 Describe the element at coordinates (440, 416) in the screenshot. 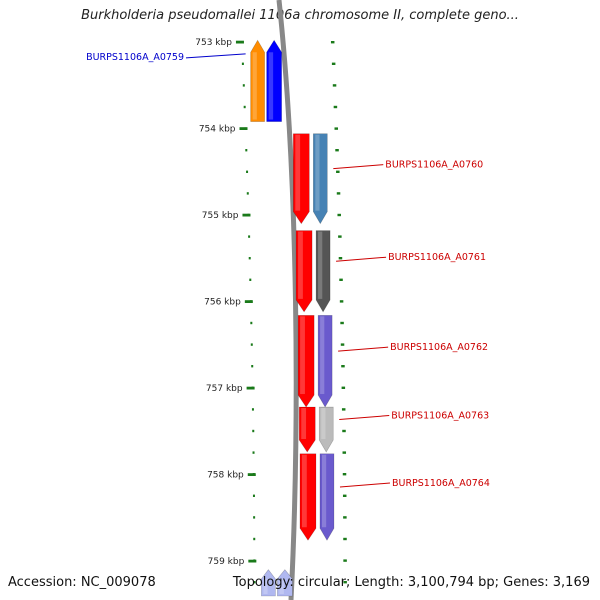

I see `gene-label: BURPS1106A_A0763` at that location.